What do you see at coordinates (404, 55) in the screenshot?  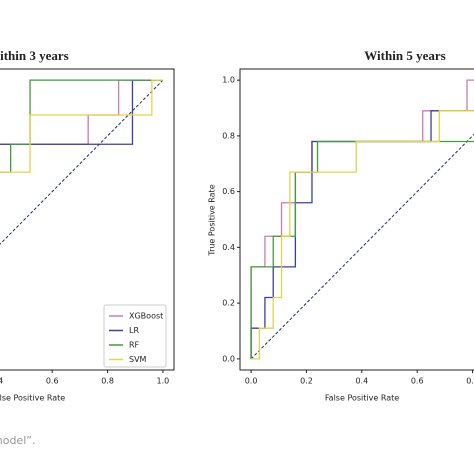 I see `chart-title: Within 5 years` at bounding box center [404, 55].